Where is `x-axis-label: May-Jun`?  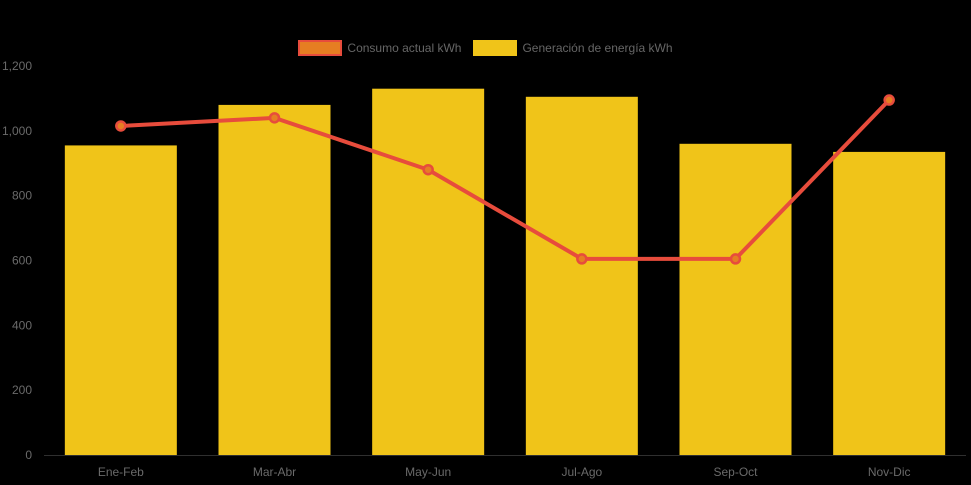
x-axis-label: May-Jun is located at coordinates (428, 472).